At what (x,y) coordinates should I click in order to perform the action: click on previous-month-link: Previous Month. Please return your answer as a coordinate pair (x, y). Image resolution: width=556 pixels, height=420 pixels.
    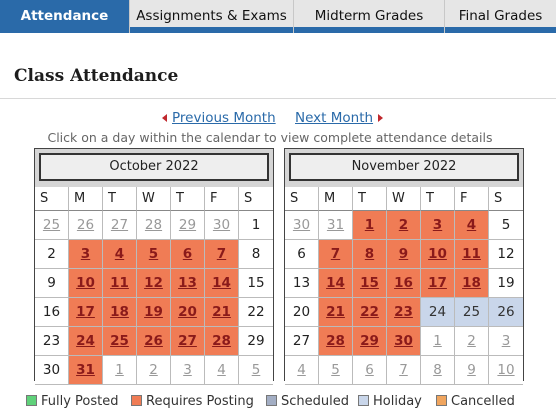
    Looking at the image, I should click on (219, 118).